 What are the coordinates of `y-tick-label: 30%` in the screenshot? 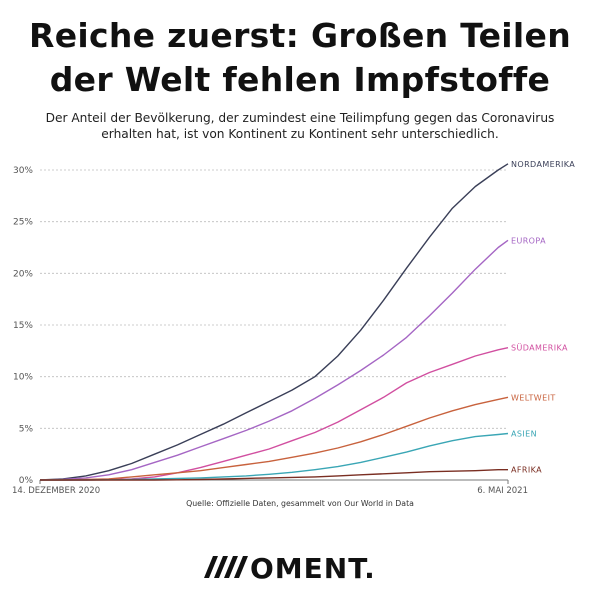 It's located at (23, 171).